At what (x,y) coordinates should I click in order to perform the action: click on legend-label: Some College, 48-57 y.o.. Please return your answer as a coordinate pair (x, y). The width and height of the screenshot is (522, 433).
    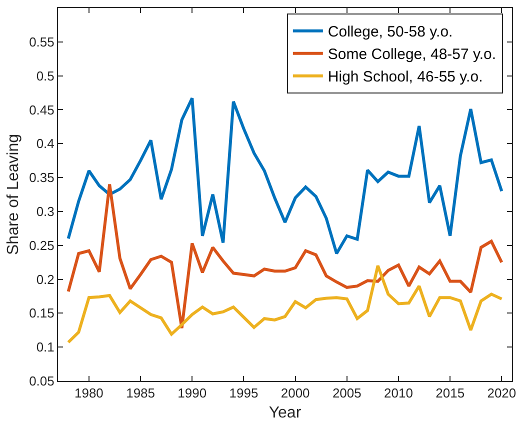
    Looking at the image, I should click on (412, 55).